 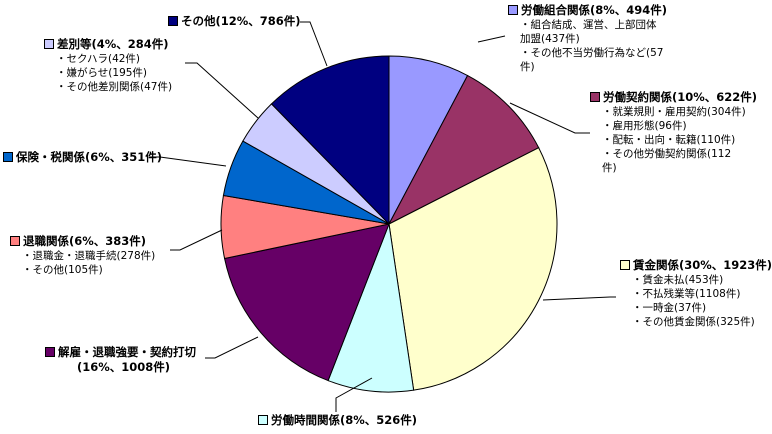 I want to click on leader-line-dismissal, so click(x=232, y=347).